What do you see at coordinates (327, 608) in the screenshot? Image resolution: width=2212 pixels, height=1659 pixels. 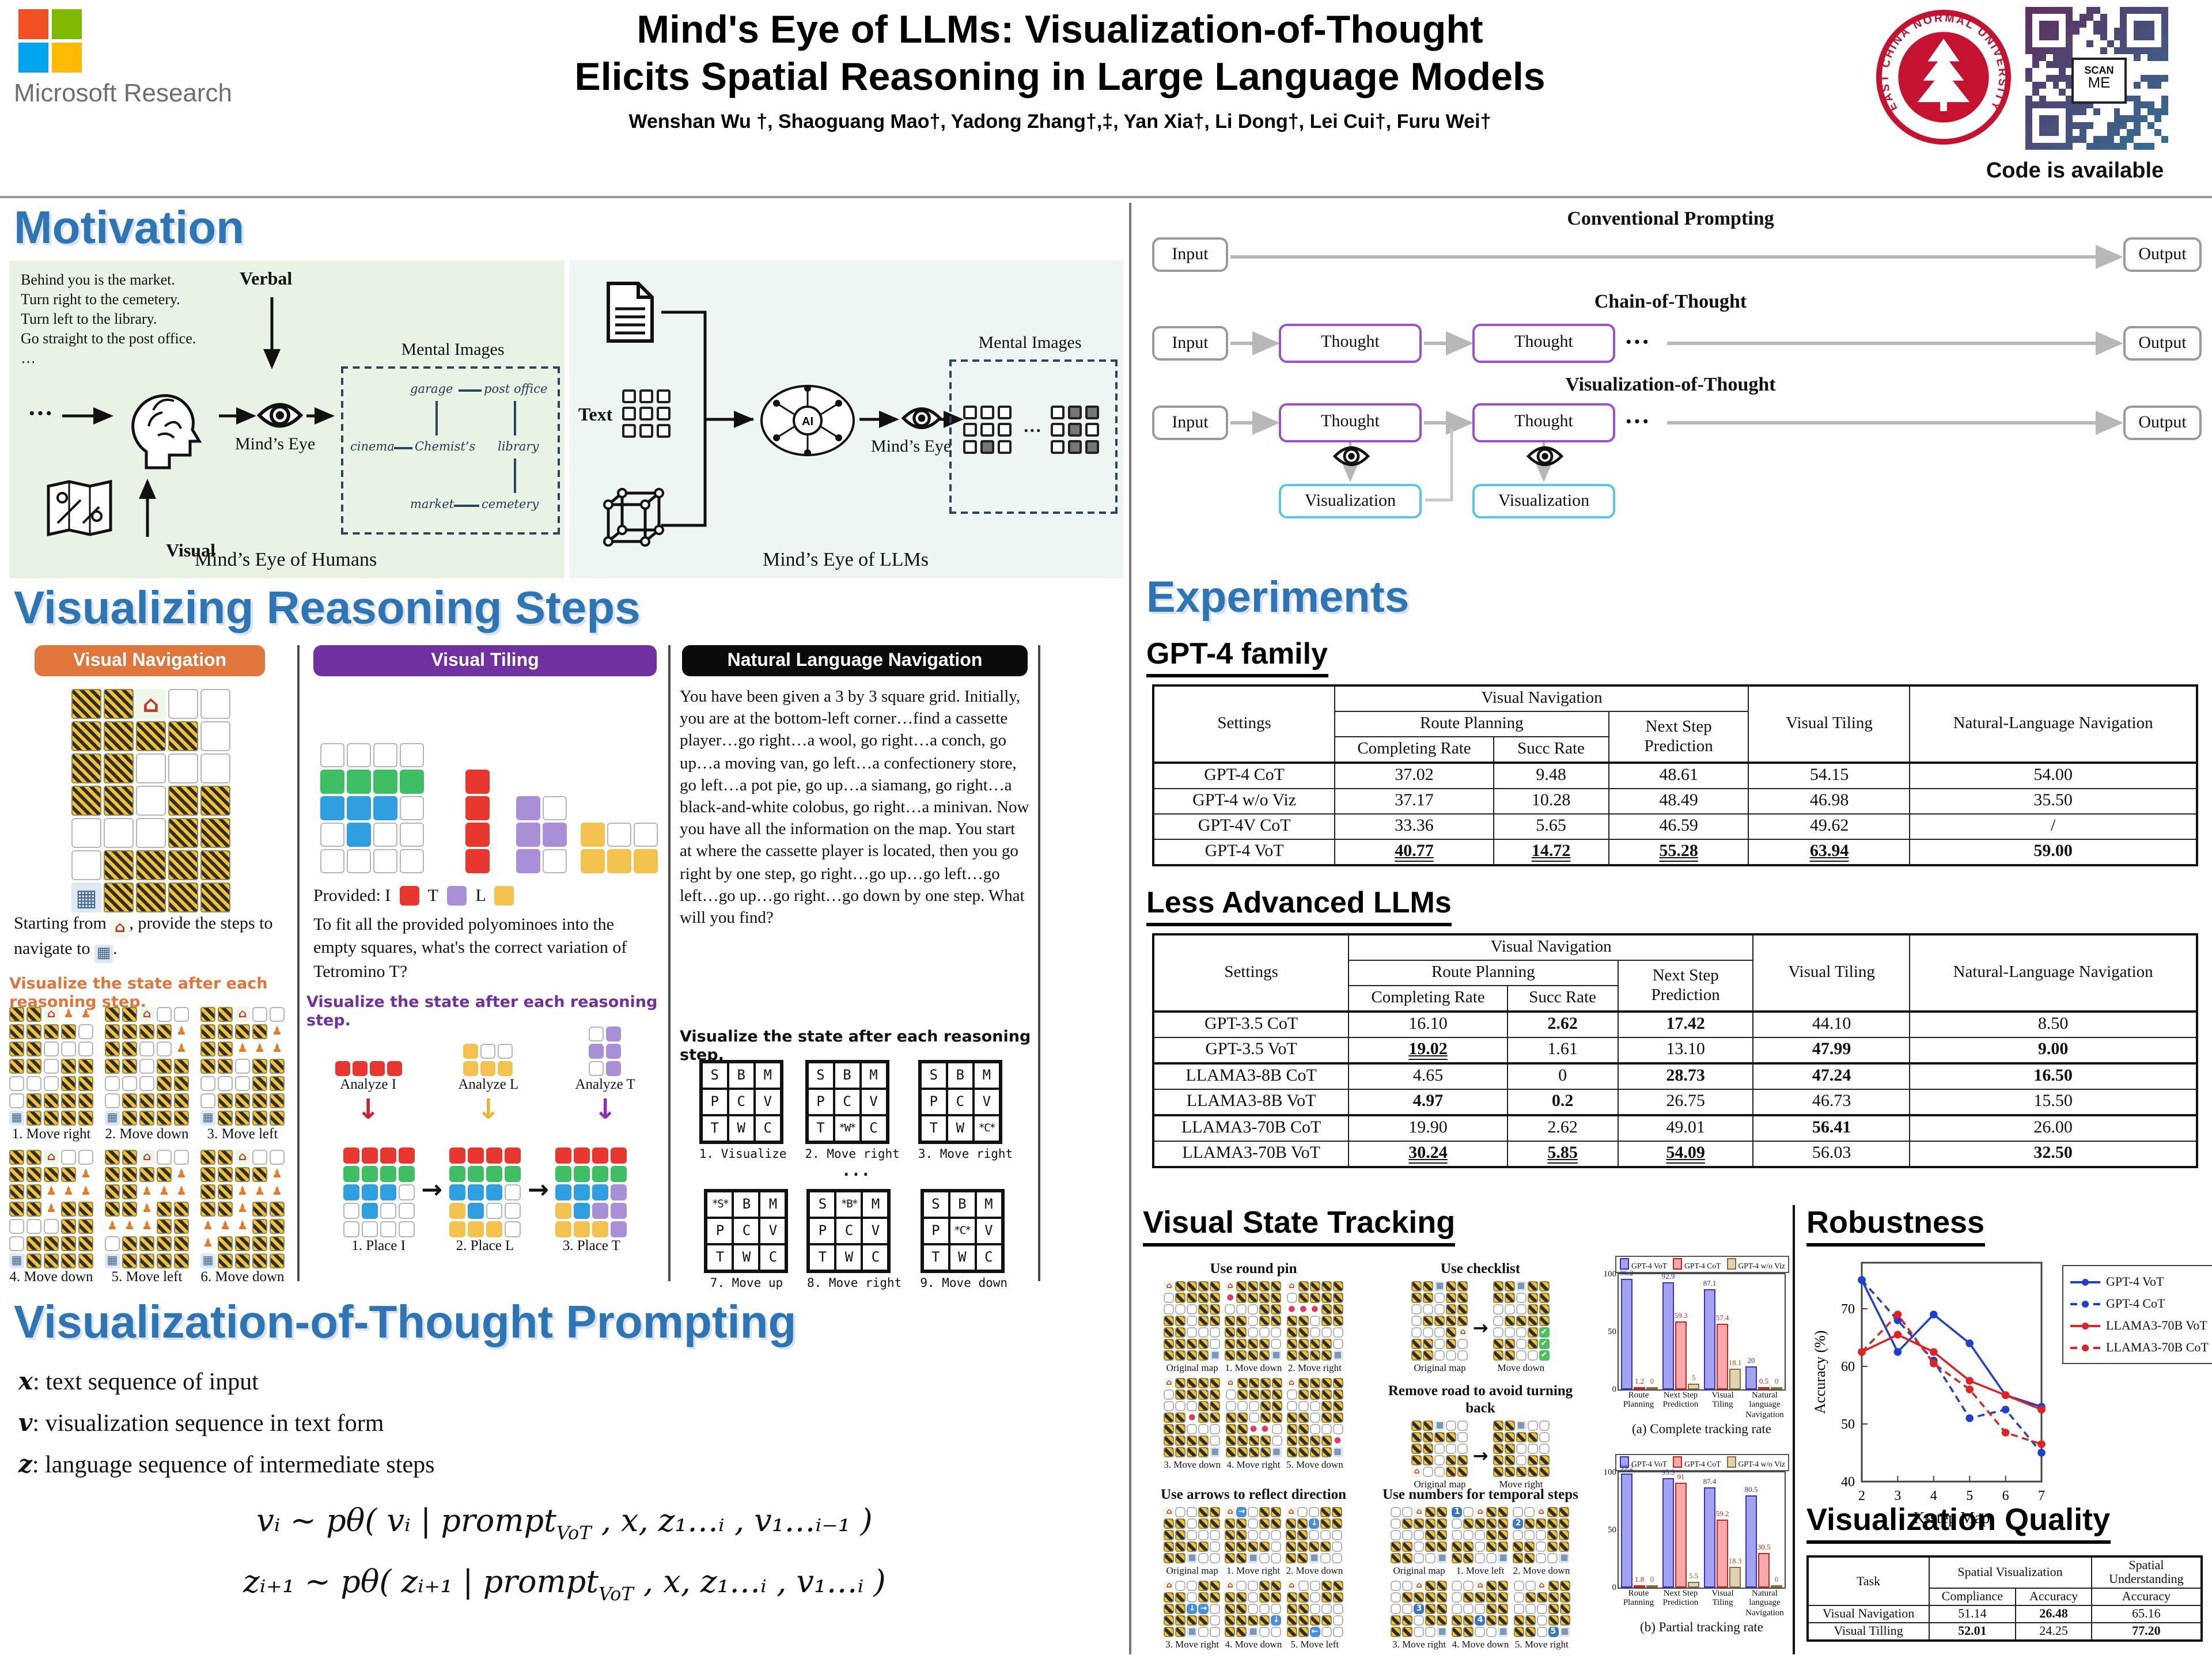 I see `vrs-heading: Visualizing Reasoning Steps` at bounding box center [327, 608].